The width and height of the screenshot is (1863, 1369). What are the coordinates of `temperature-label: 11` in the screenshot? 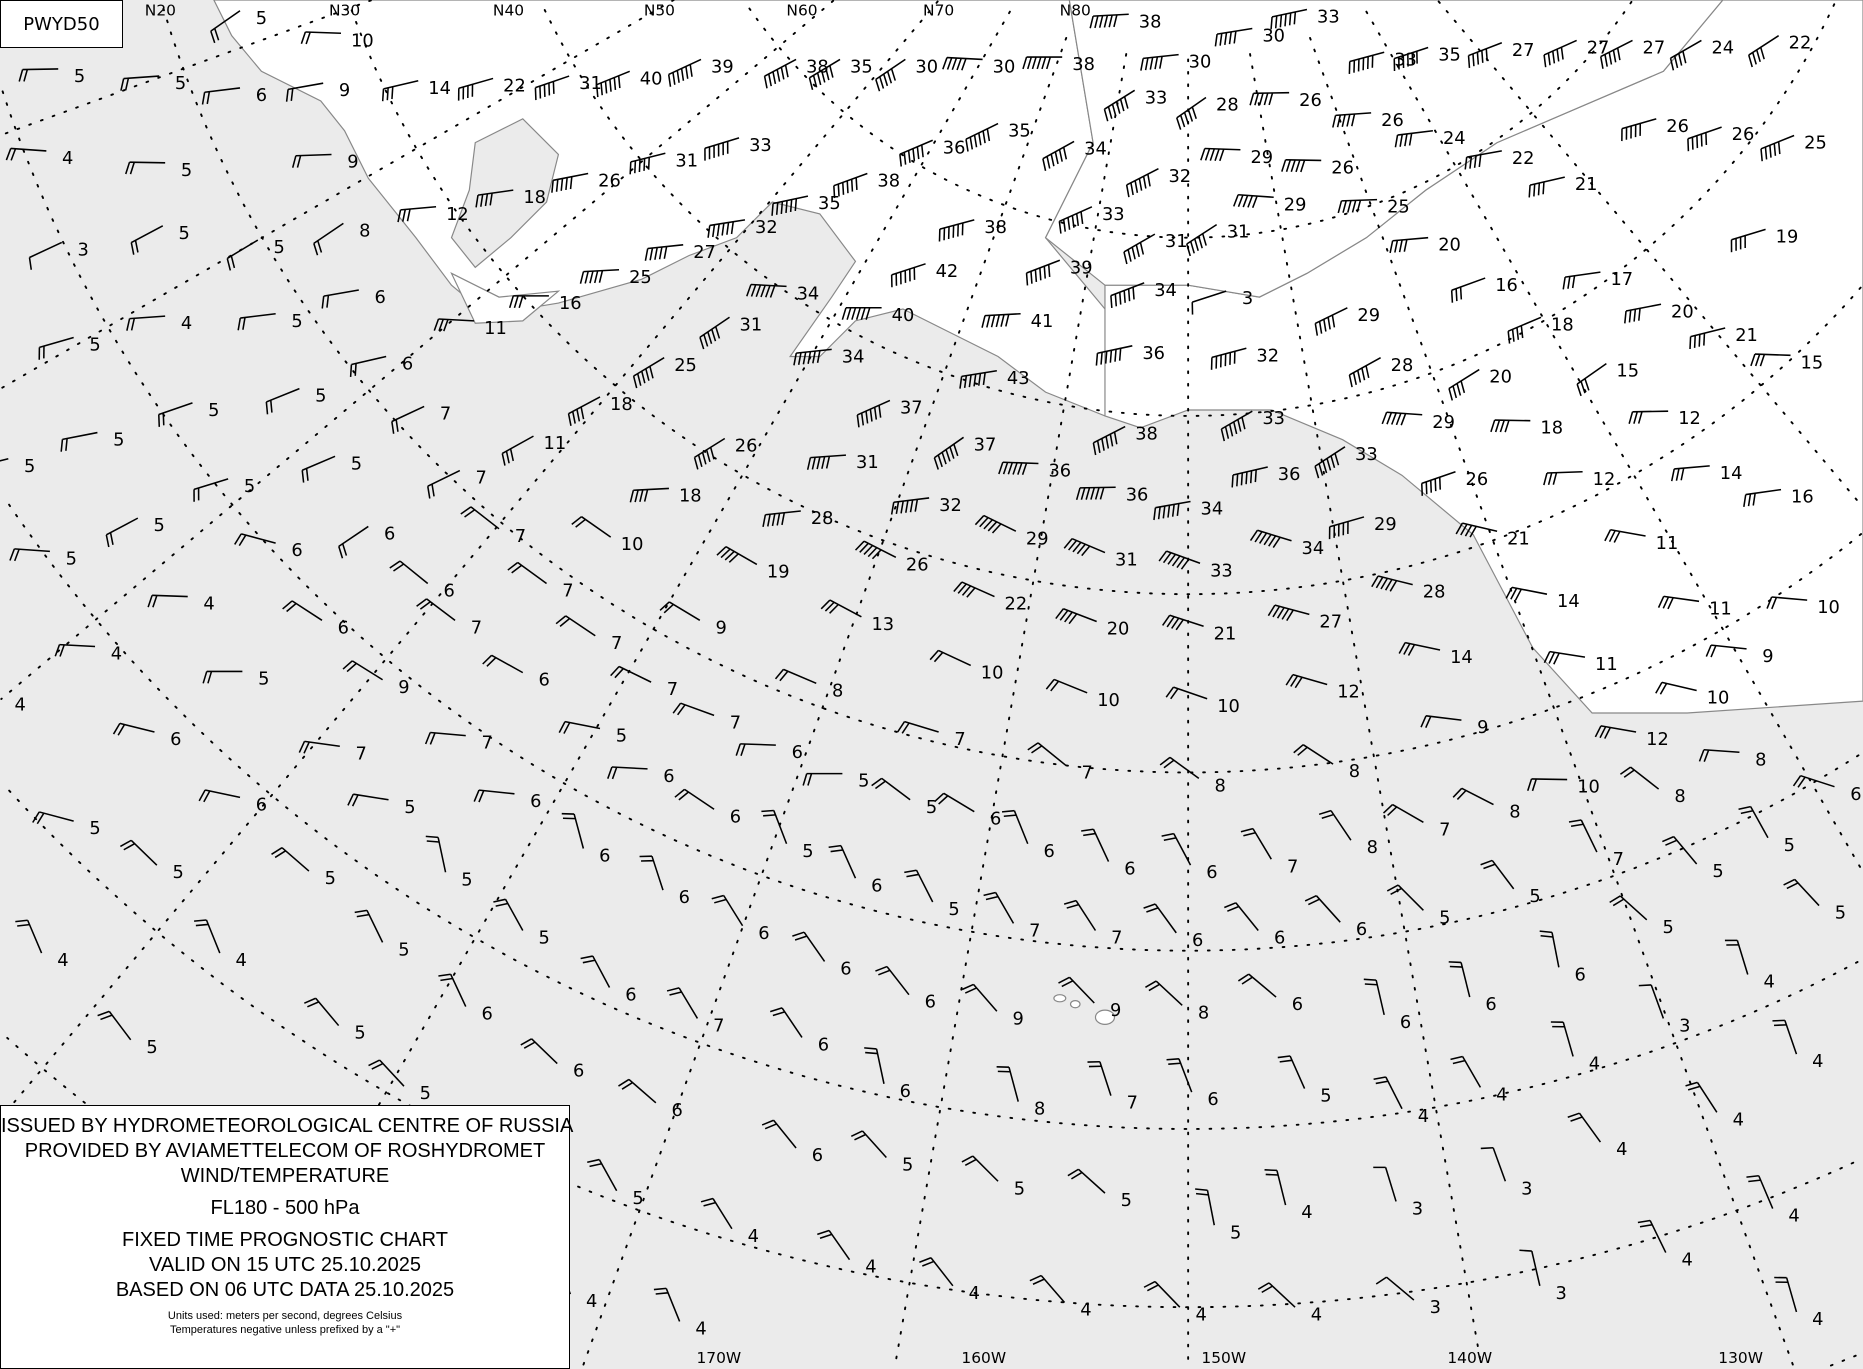 It's located at (1606, 664).